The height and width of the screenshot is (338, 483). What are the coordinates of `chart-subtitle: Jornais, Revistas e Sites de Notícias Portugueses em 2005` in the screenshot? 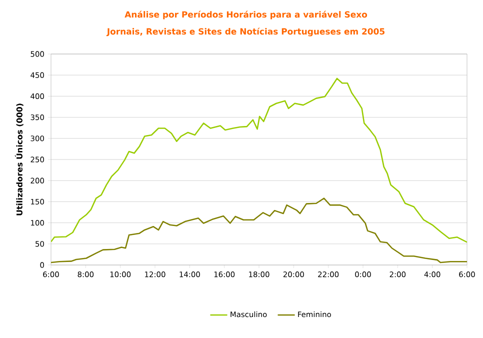 It's located at (245, 32).